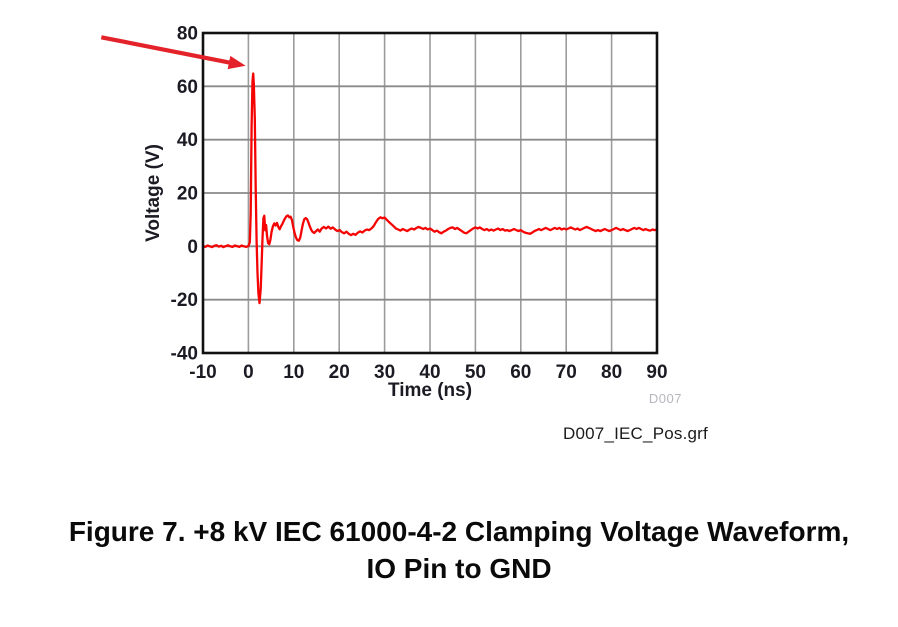 The width and height of the screenshot is (898, 627). What do you see at coordinates (166, 50) in the screenshot?
I see `peak-arrow-shaft` at bounding box center [166, 50].